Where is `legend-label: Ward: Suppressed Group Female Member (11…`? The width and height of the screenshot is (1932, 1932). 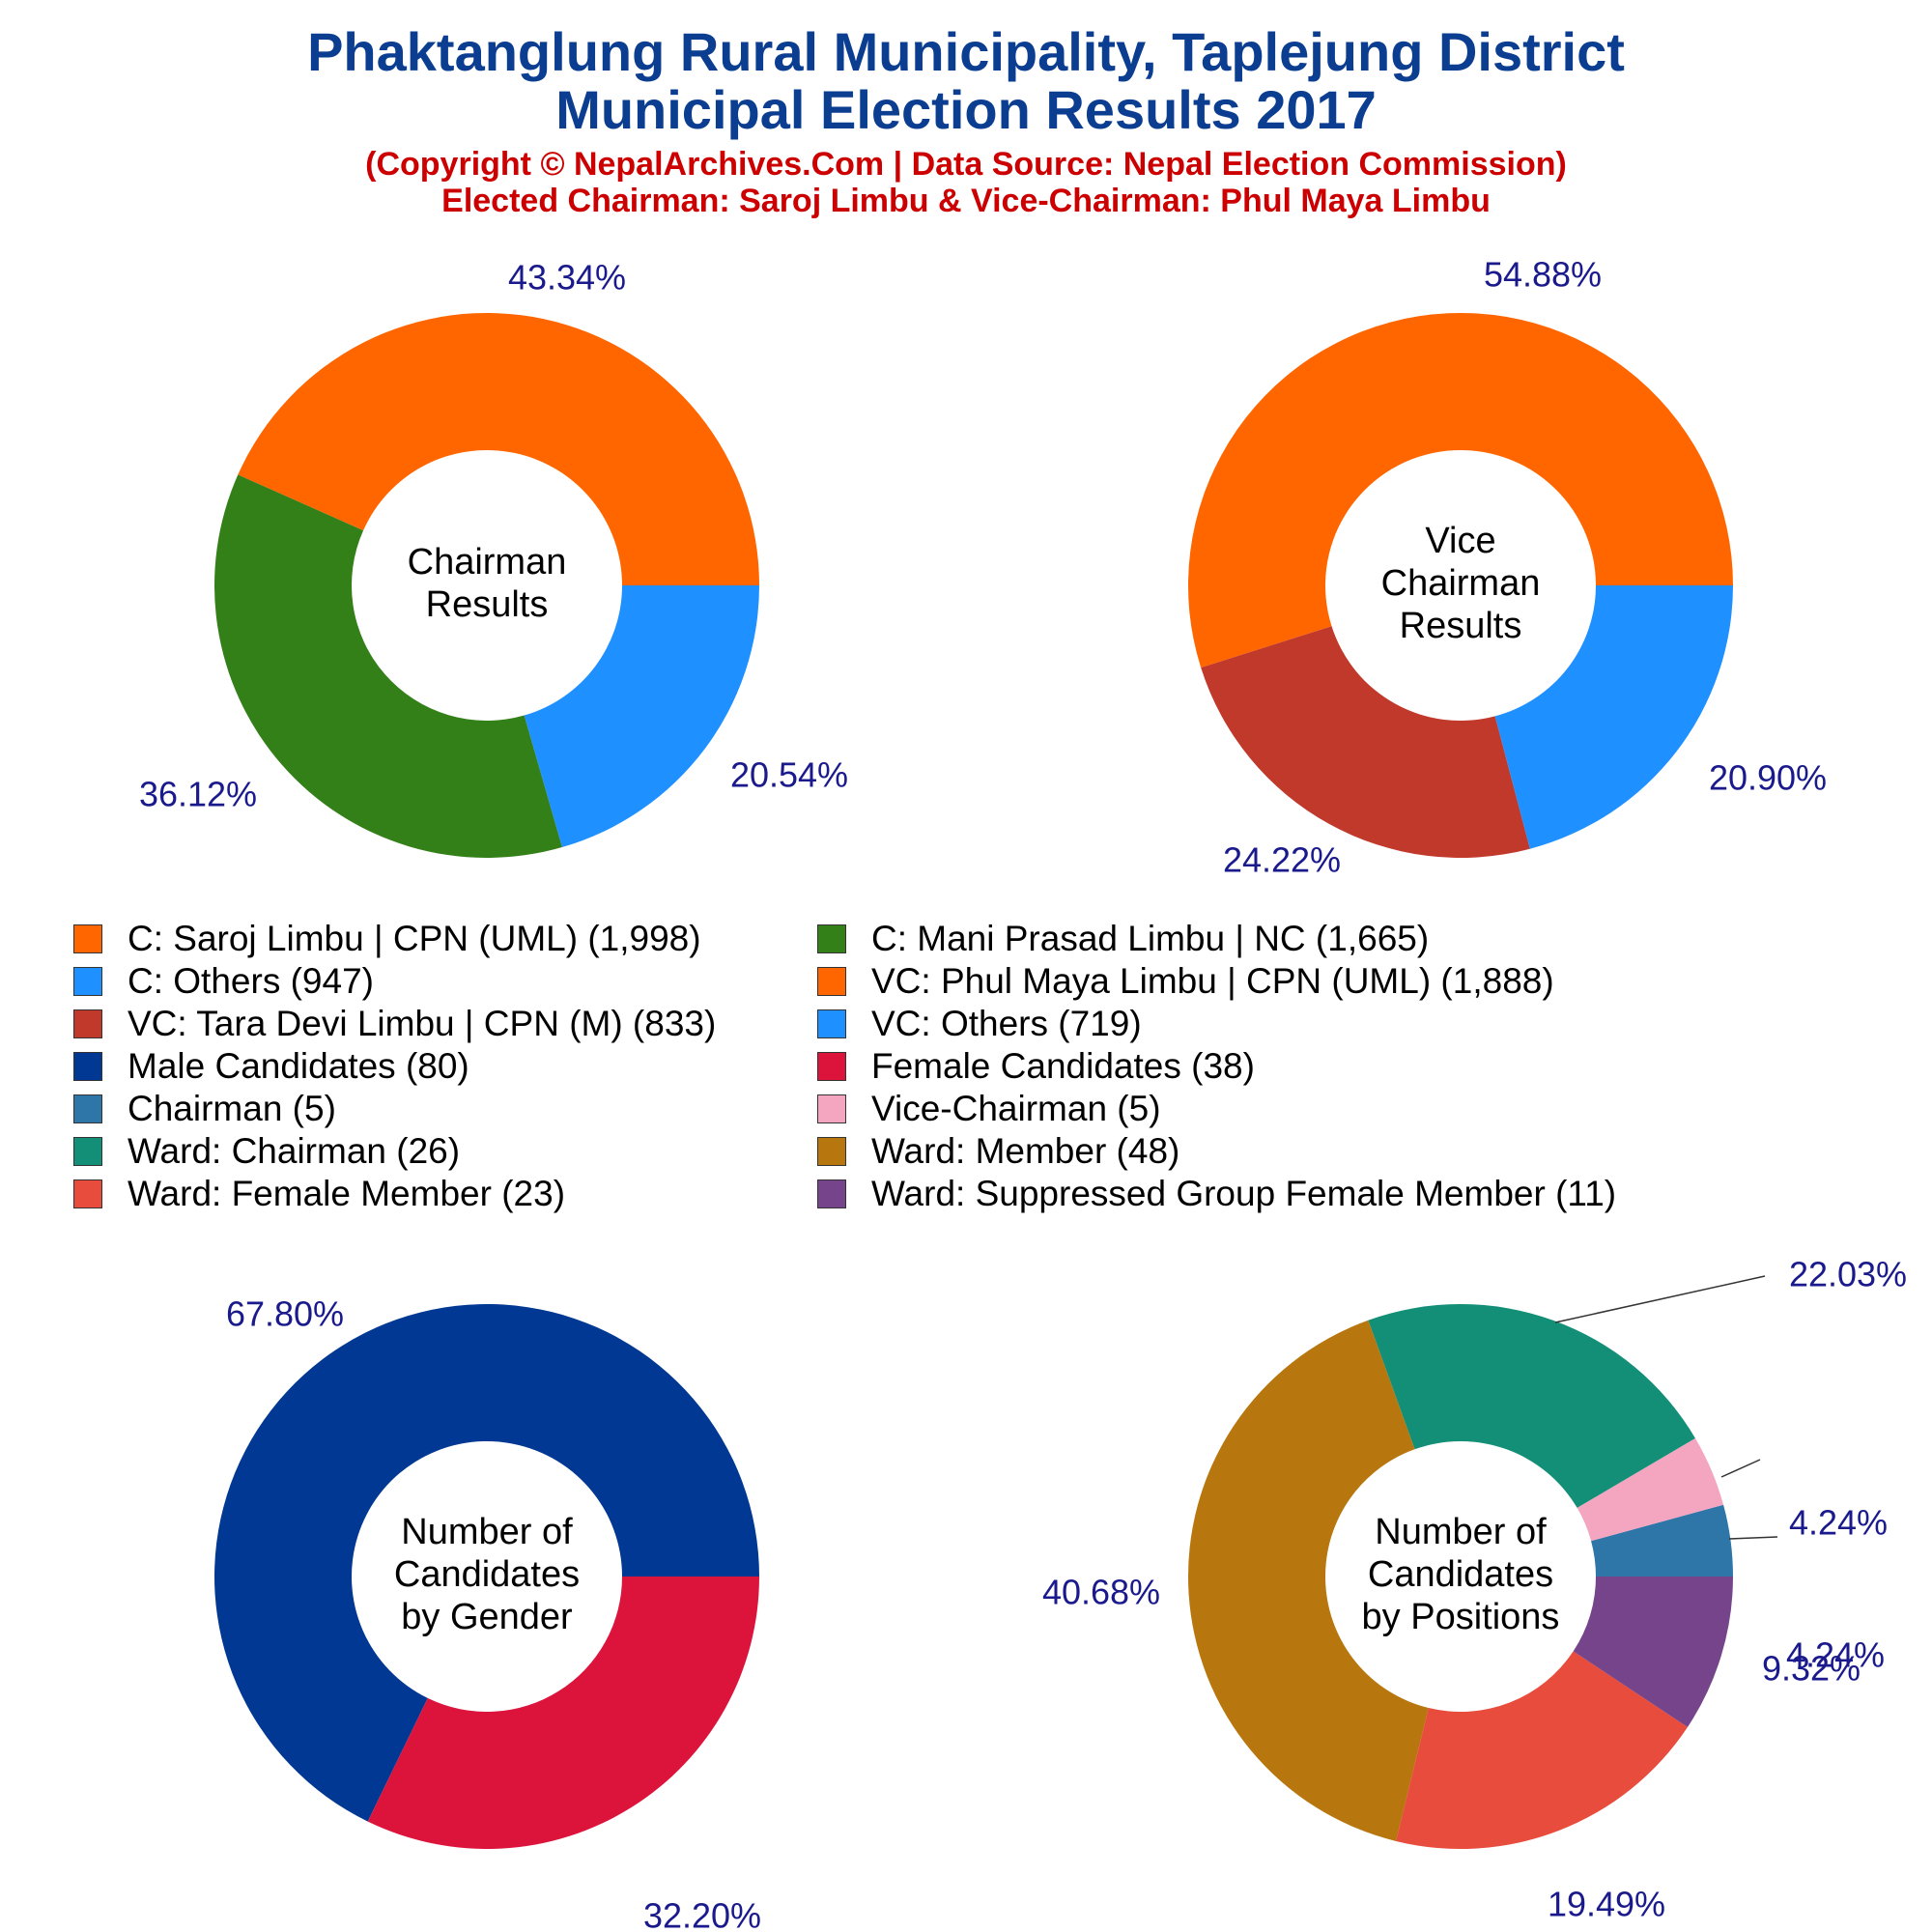
legend-label: Ward: Suppressed Group Female Member (11… is located at coordinates (1244, 1193).